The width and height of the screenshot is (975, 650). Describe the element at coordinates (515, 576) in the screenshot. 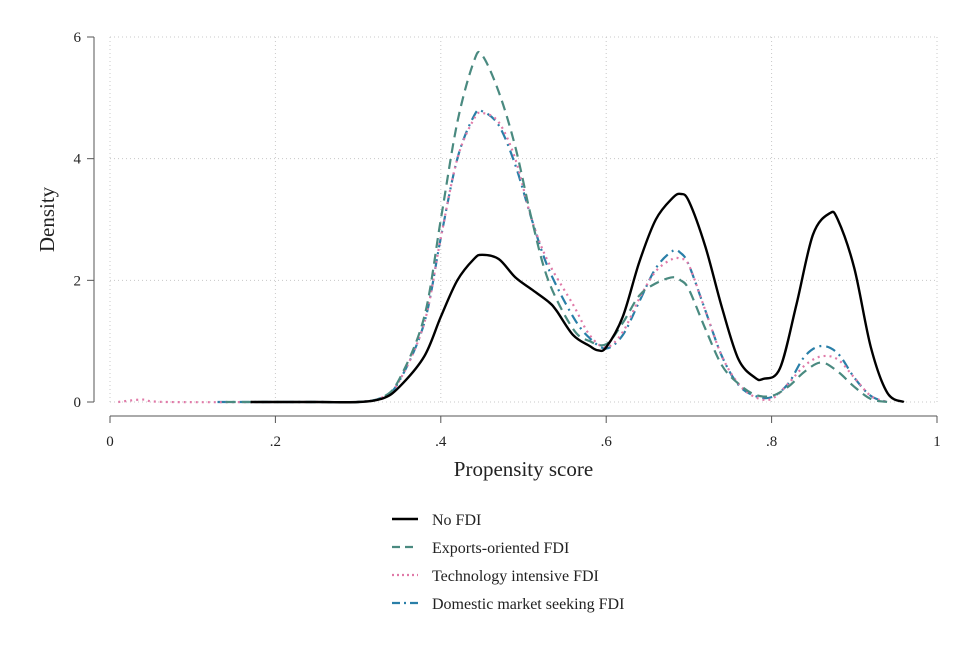

I see `legend-label: Technology intensive FDI` at that location.